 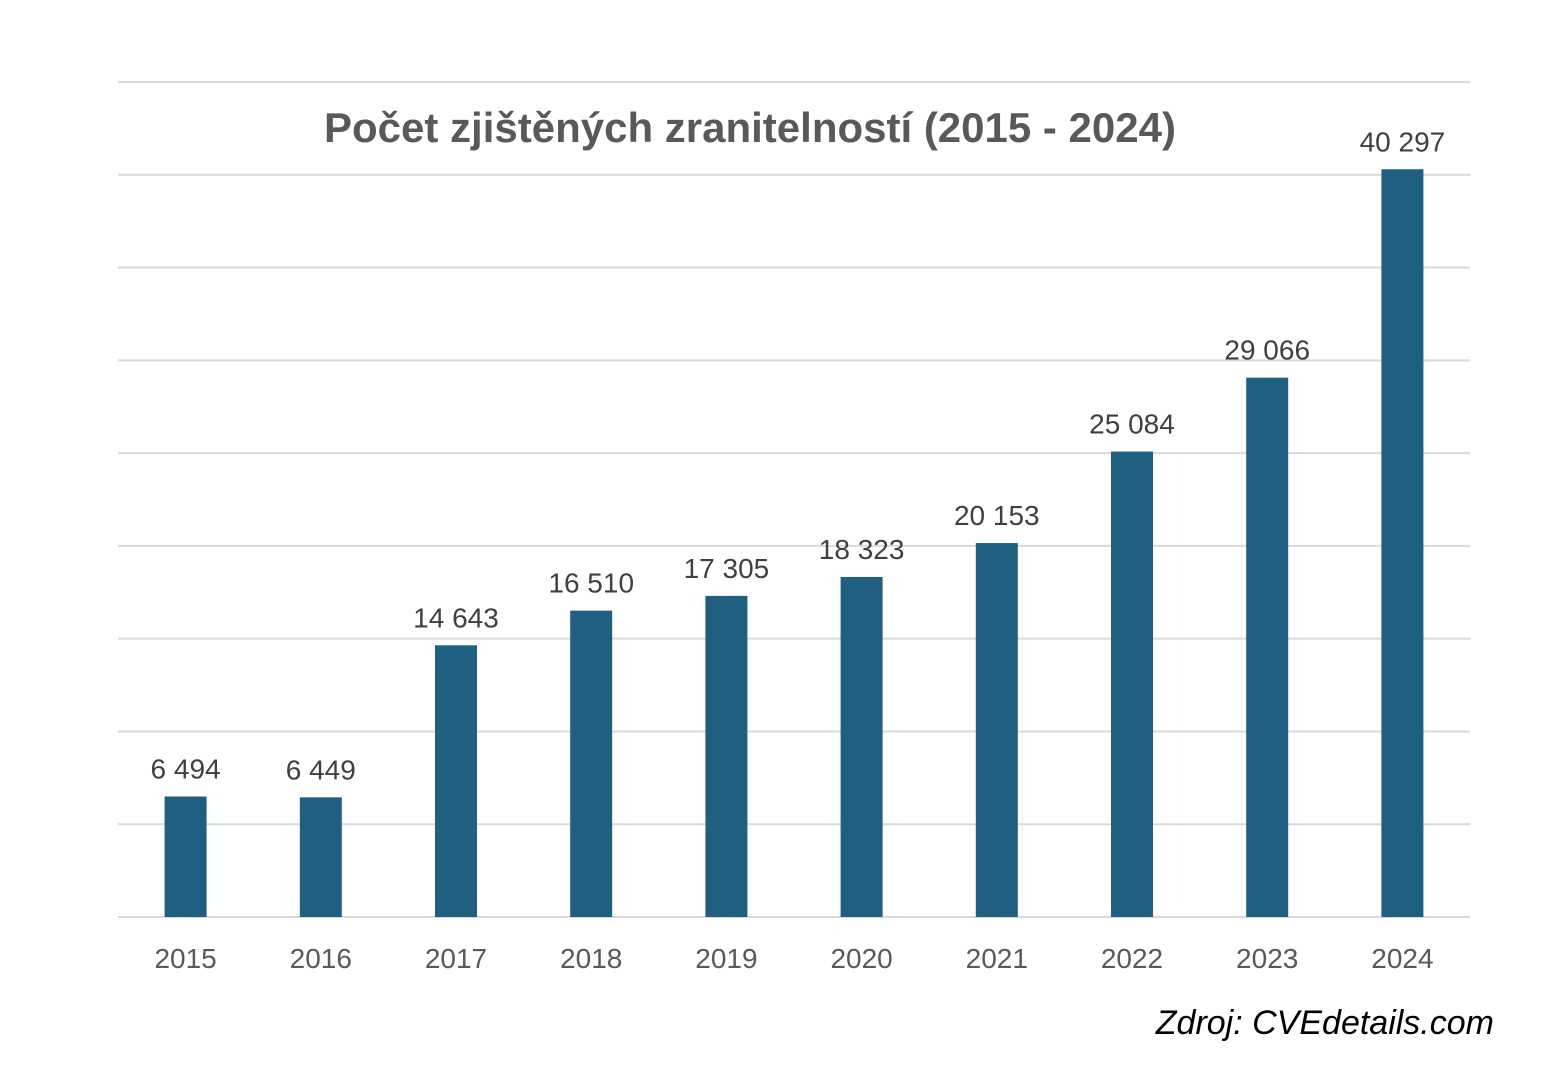 What do you see at coordinates (185, 856) in the screenshot?
I see `bar-2015` at bounding box center [185, 856].